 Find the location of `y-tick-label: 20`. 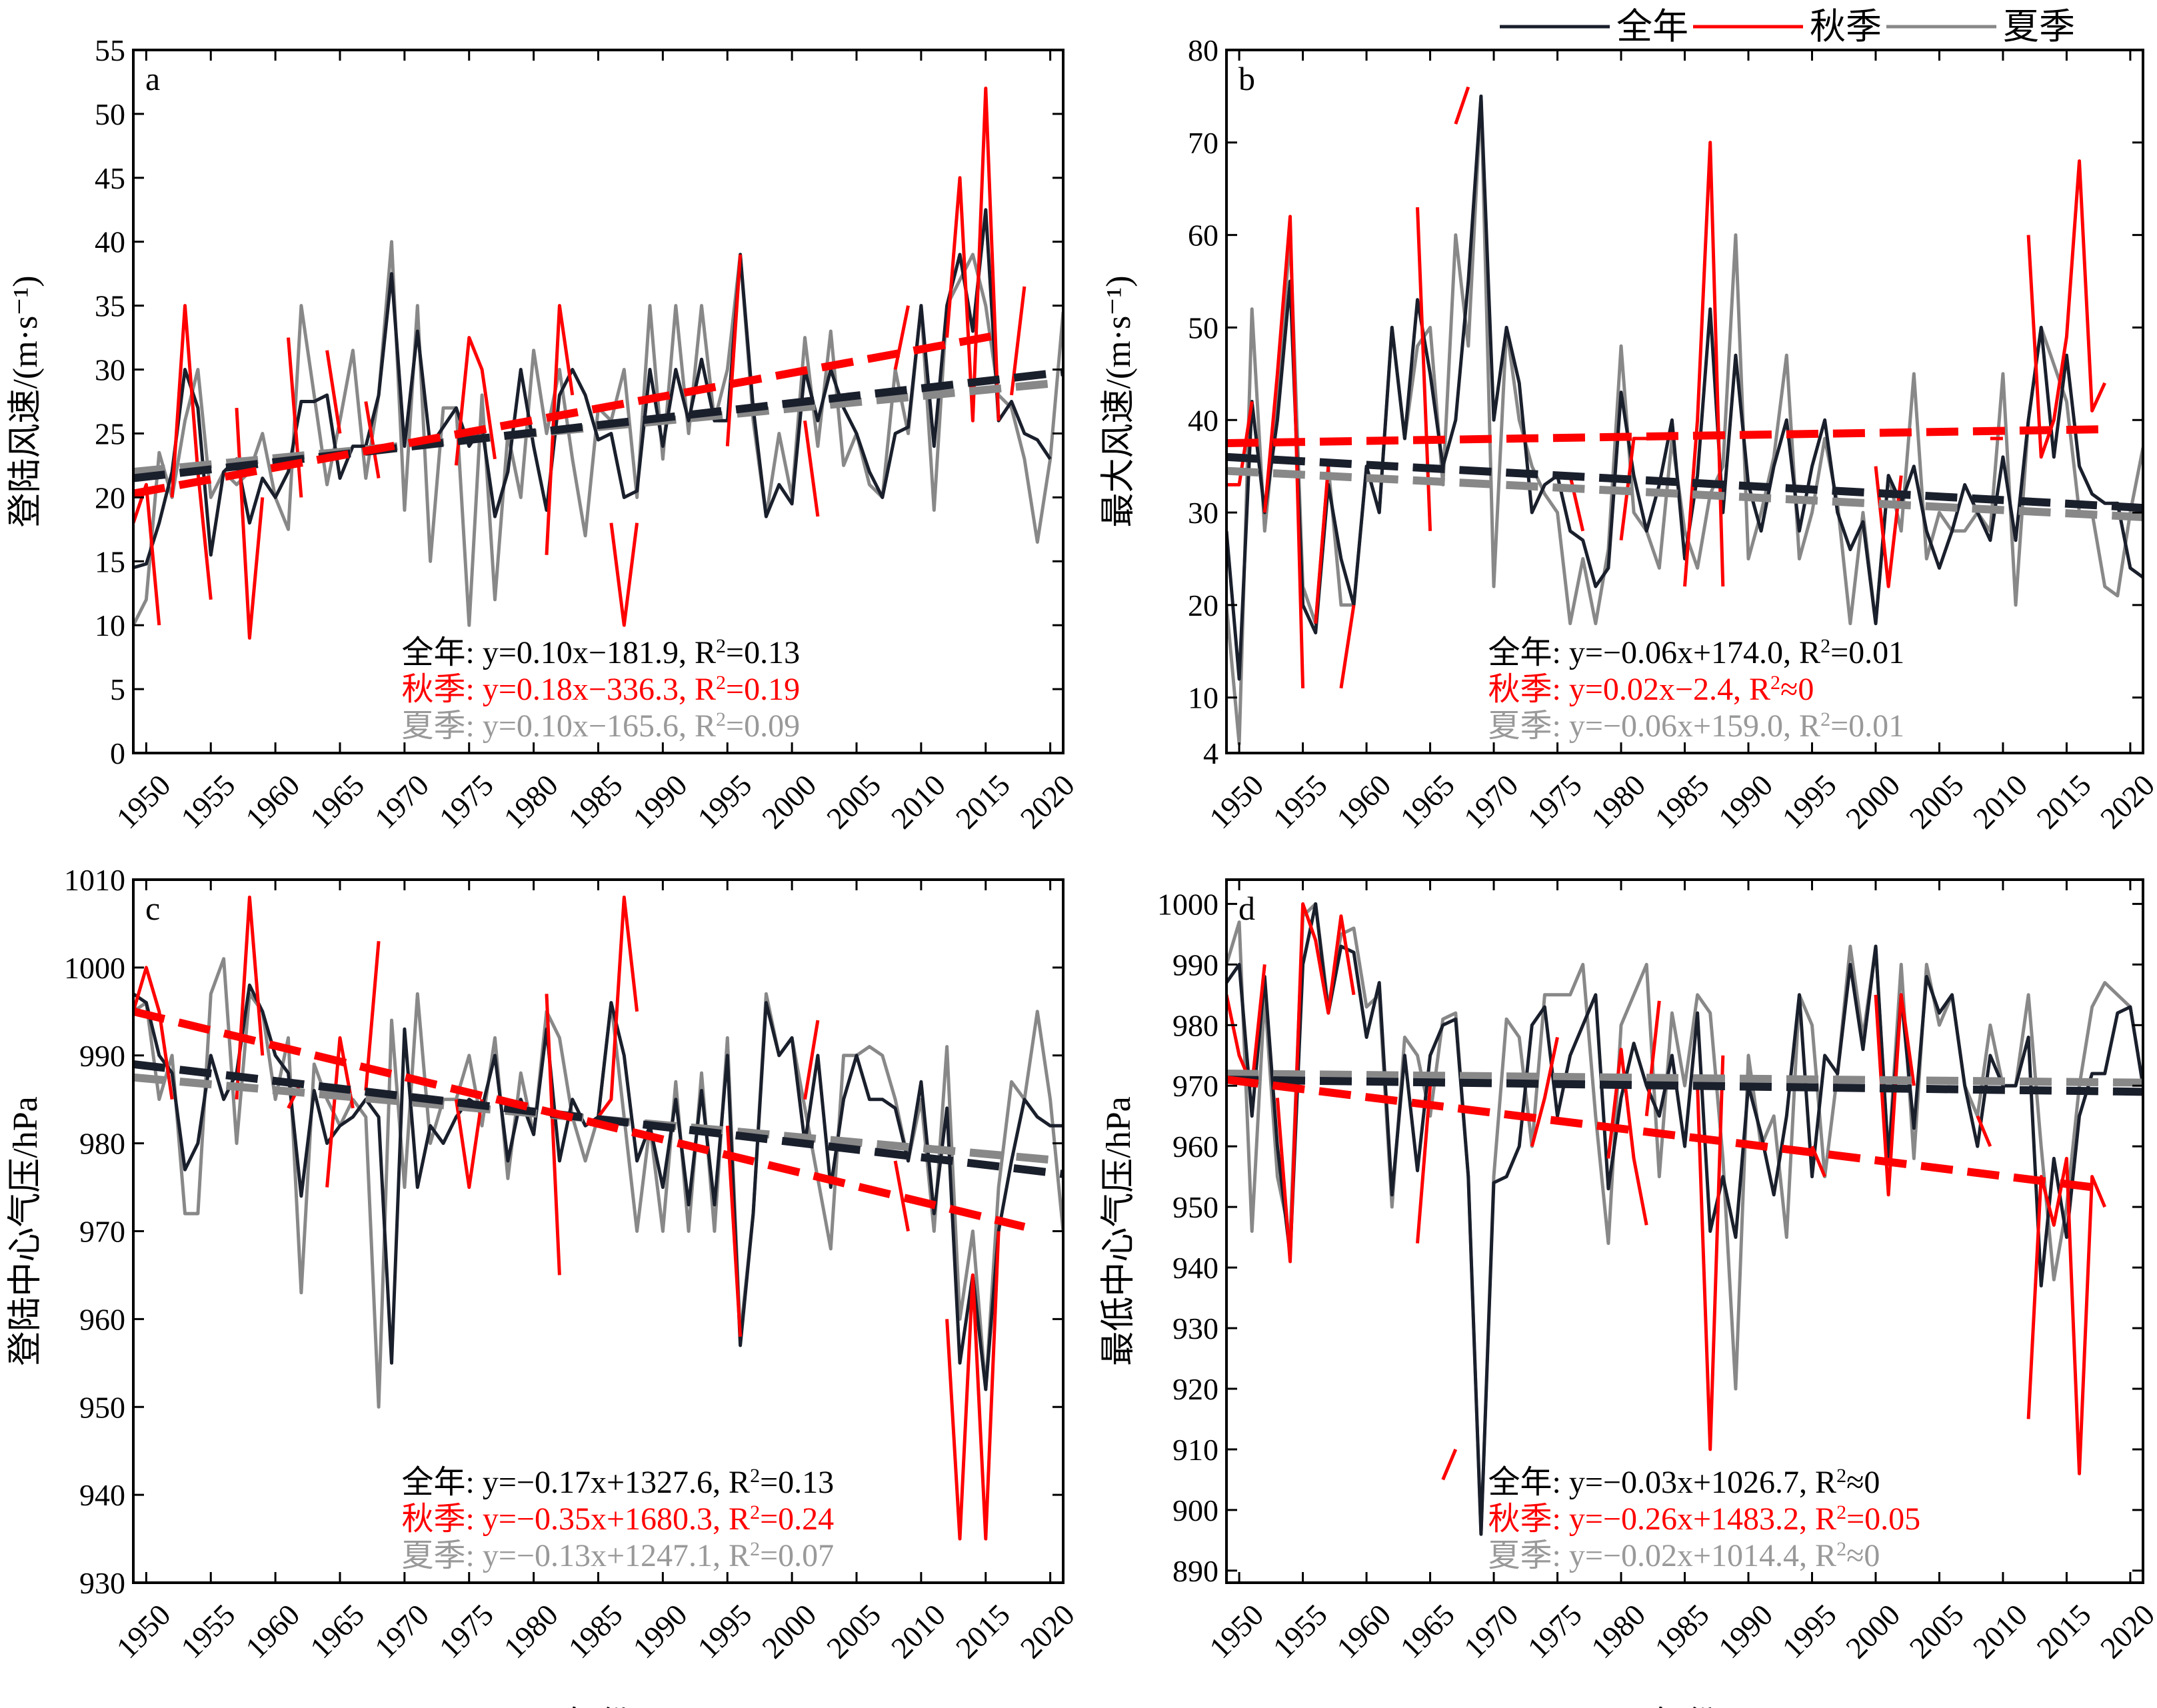

y-tick-label: 20 is located at coordinates (1203, 605).